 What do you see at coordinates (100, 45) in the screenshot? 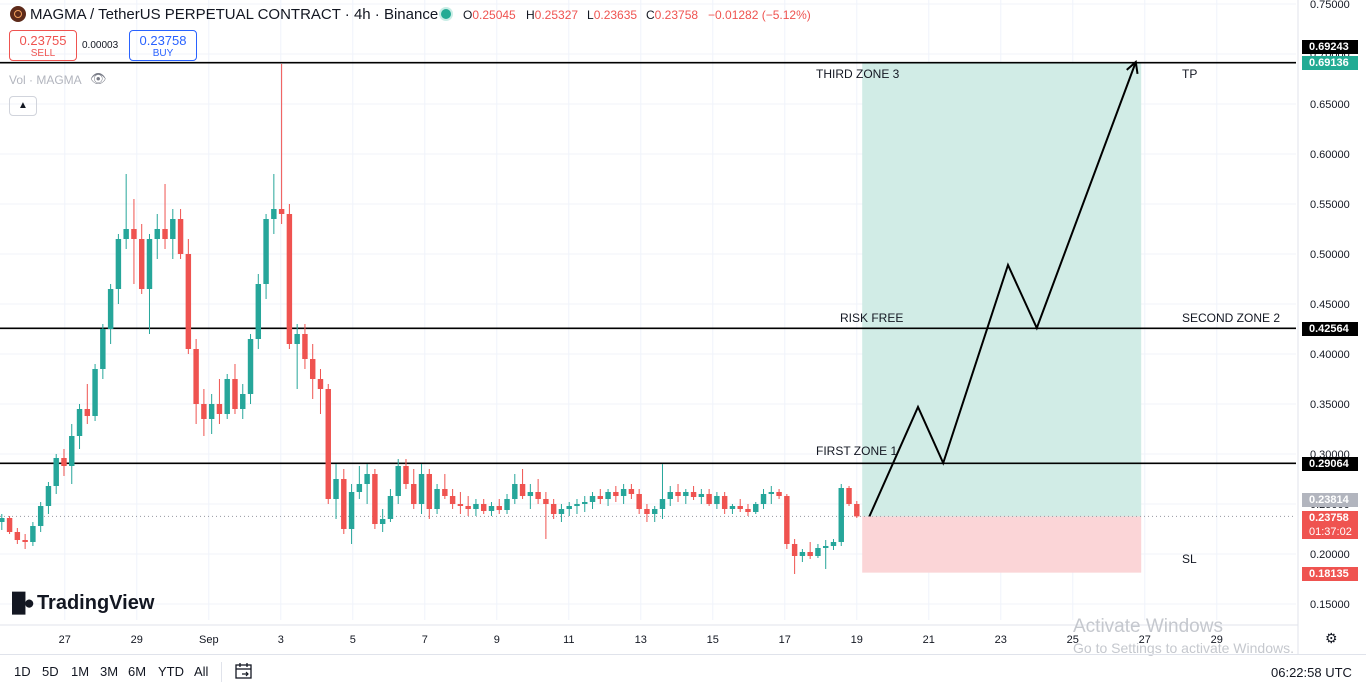
I see `spread-value: 0.00003` at bounding box center [100, 45].